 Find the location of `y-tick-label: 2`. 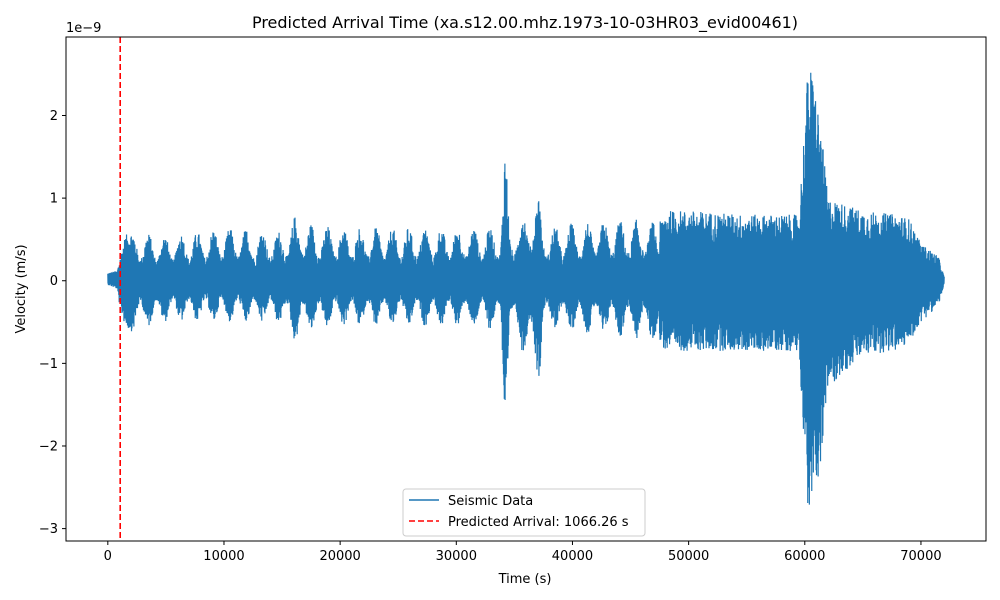

y-tick-label: 2 is located at coordinates (54, 116).